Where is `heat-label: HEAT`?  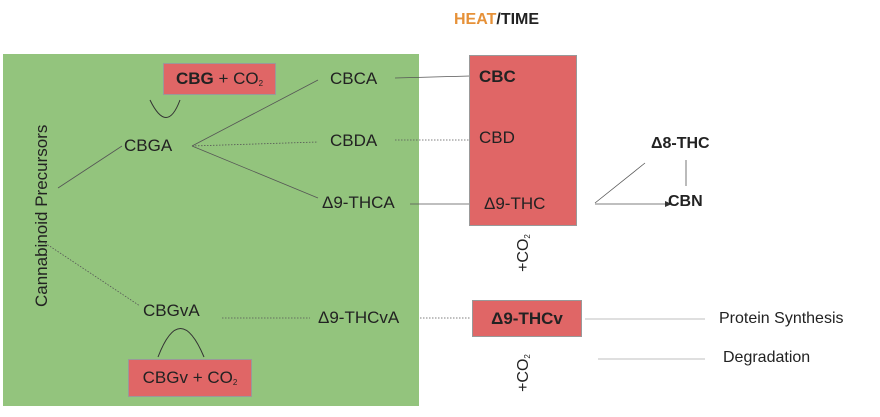 heat-label: HEAT is located at coordinates (475, 19).